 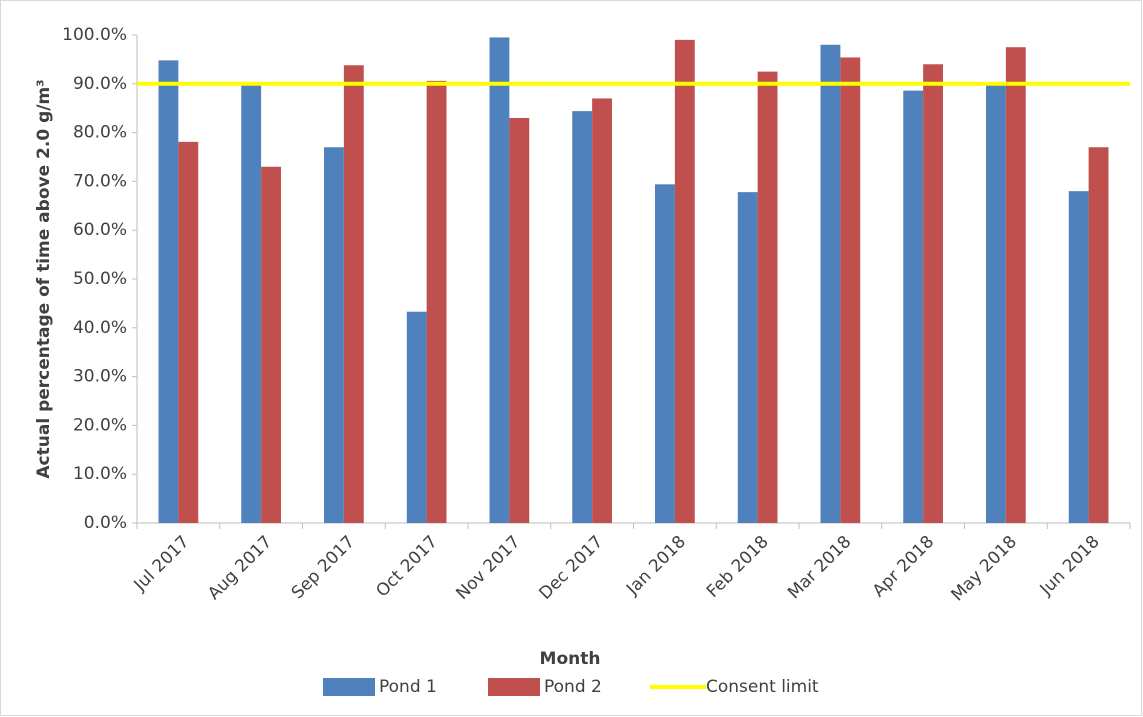 I want to click on y-tick-label: 40.0%, so click(x=100, y=328).